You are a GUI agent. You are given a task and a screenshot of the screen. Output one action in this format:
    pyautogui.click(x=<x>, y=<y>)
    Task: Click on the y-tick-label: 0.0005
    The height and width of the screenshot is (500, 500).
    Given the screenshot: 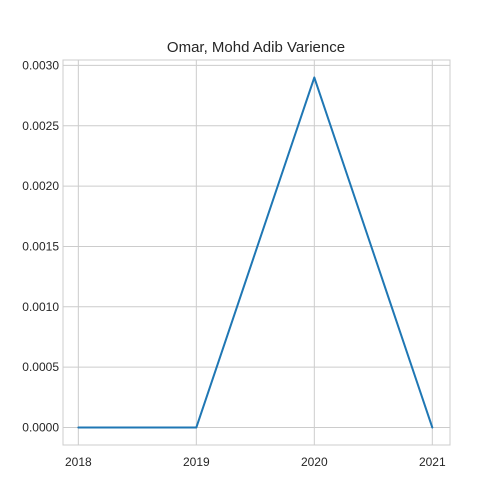 What is the action you would take?
    pyautogui.click(x=40, y=367)
    